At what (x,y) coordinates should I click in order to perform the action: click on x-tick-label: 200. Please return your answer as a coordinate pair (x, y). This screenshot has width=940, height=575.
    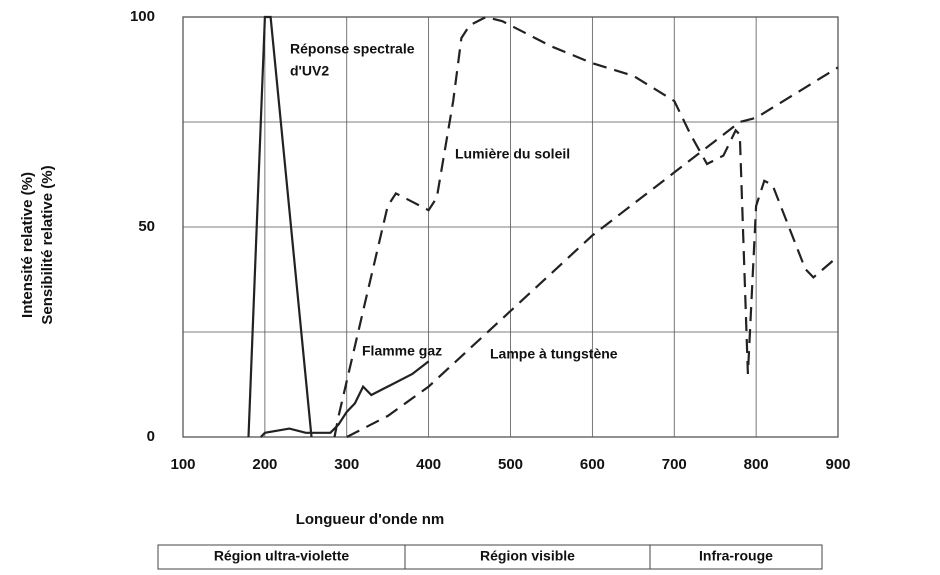
    Looking at the image, I should click on (264, 464).